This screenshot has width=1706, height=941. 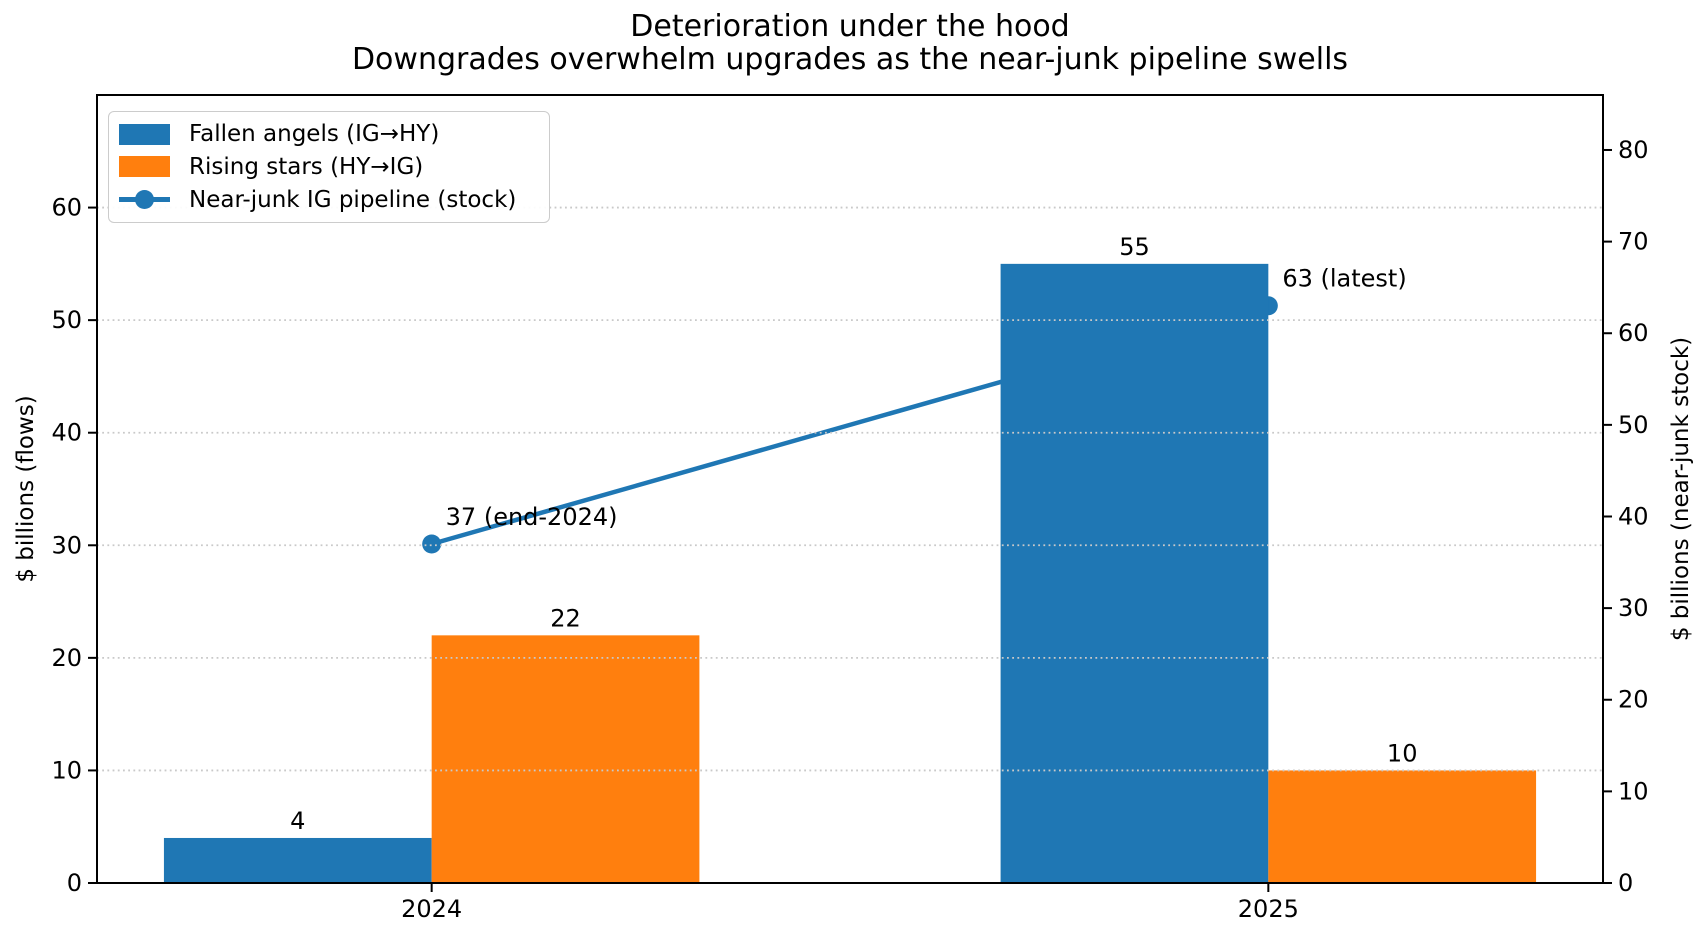 What do you see at coordinates (1633, 700) in the screenshot?
I see `y-right-tick-label: 20` at bounding box center [1633, 700].